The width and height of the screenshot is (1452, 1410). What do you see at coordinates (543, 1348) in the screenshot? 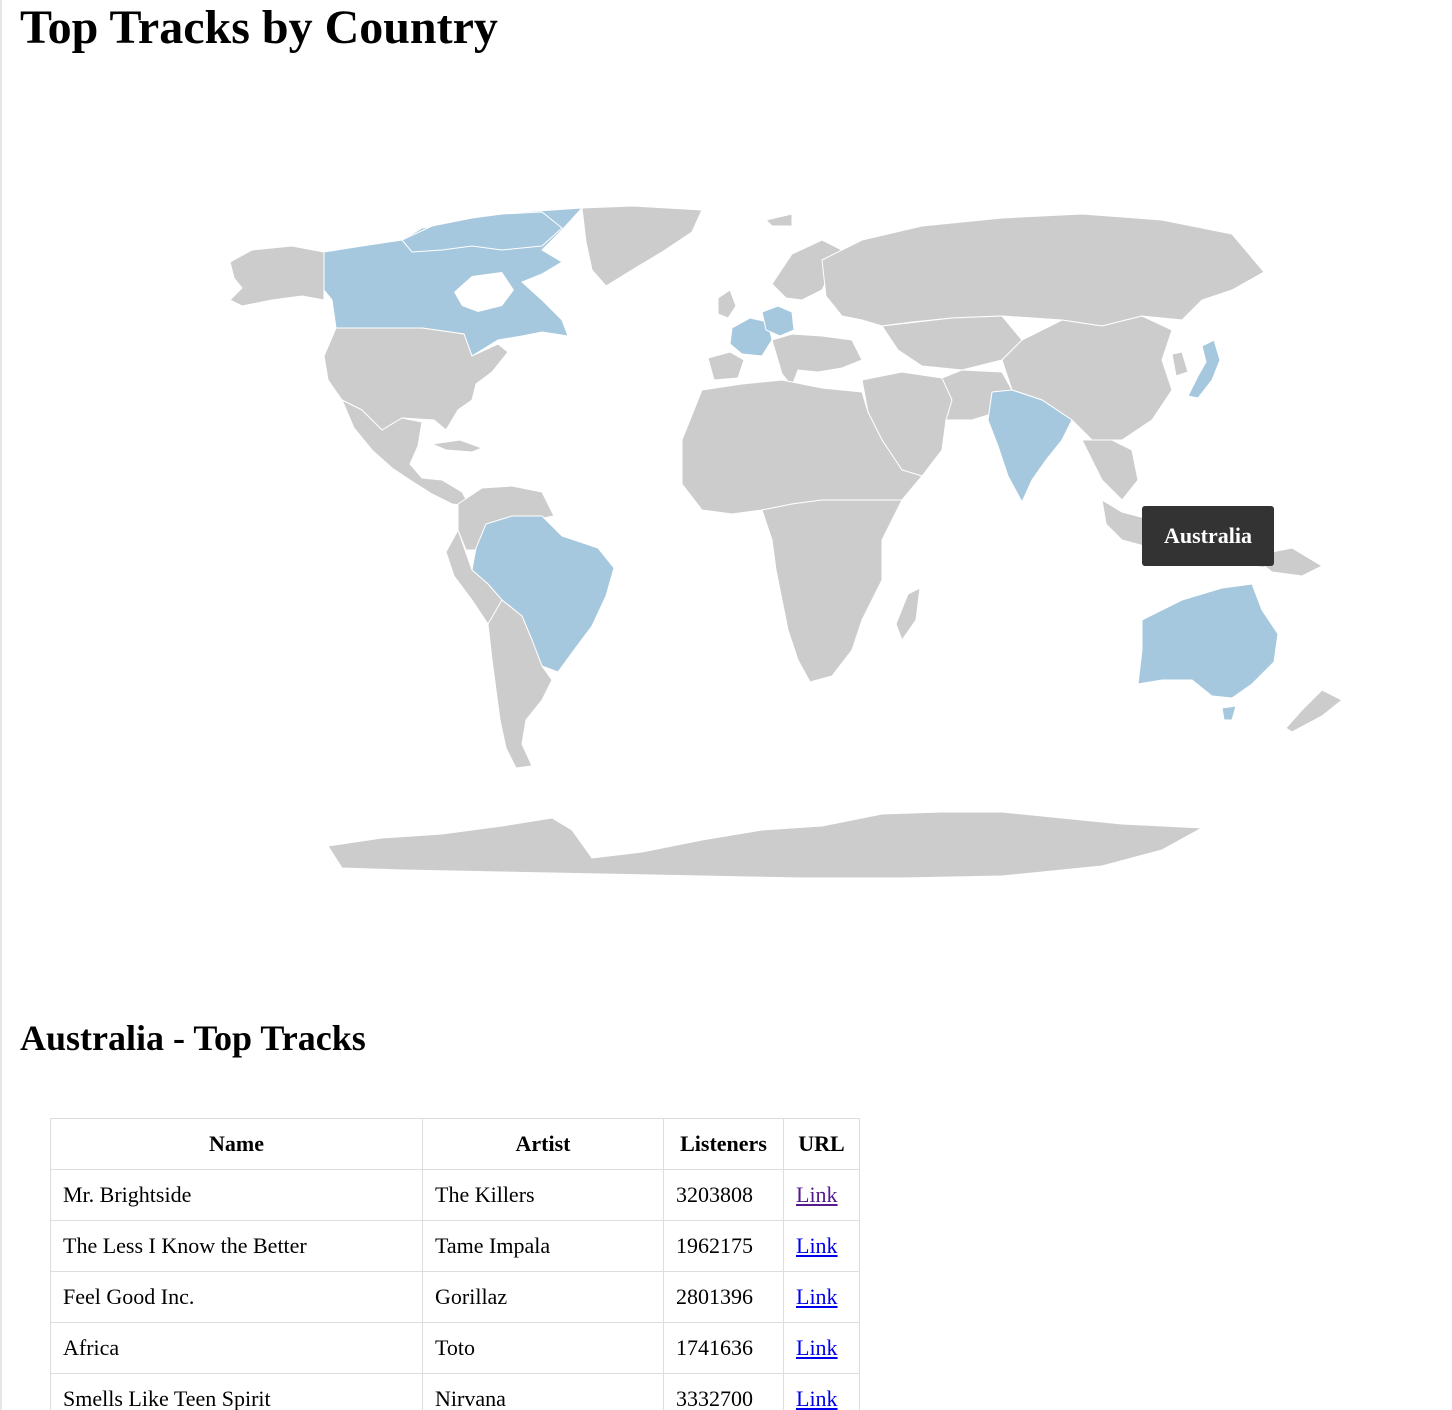
I see `track-artist: Toto` at bounding box center [543, 1348].